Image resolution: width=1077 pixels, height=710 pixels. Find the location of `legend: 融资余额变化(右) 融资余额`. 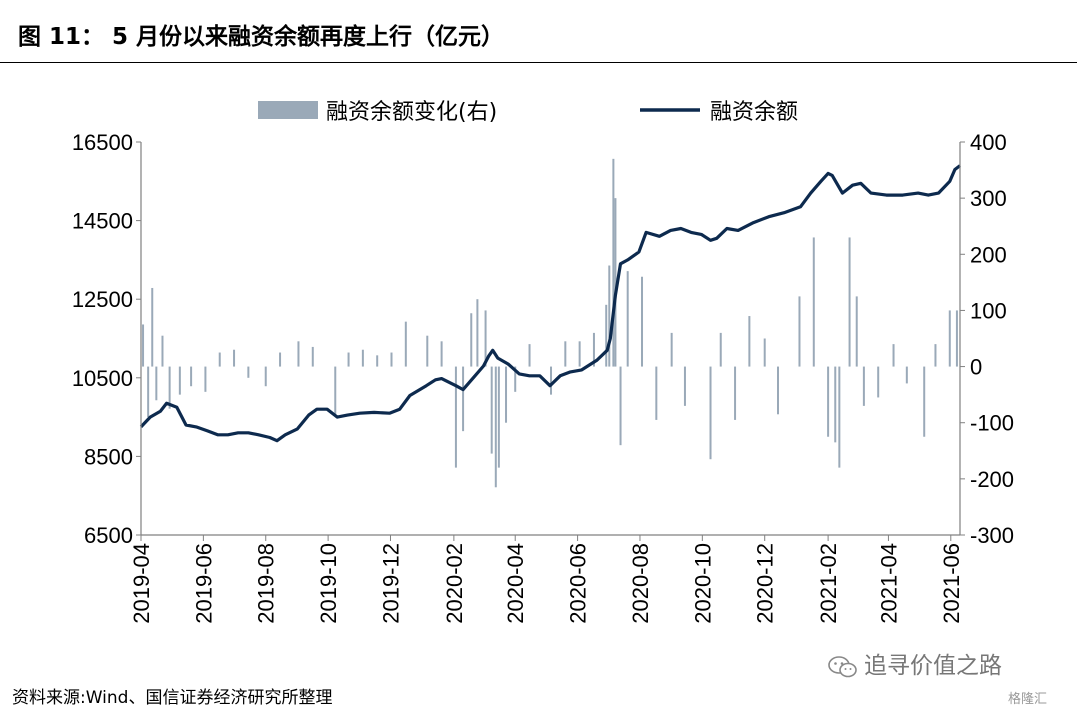

legend: 融资余额变化(右) 融资余额 is located at coordinates (528, 112).